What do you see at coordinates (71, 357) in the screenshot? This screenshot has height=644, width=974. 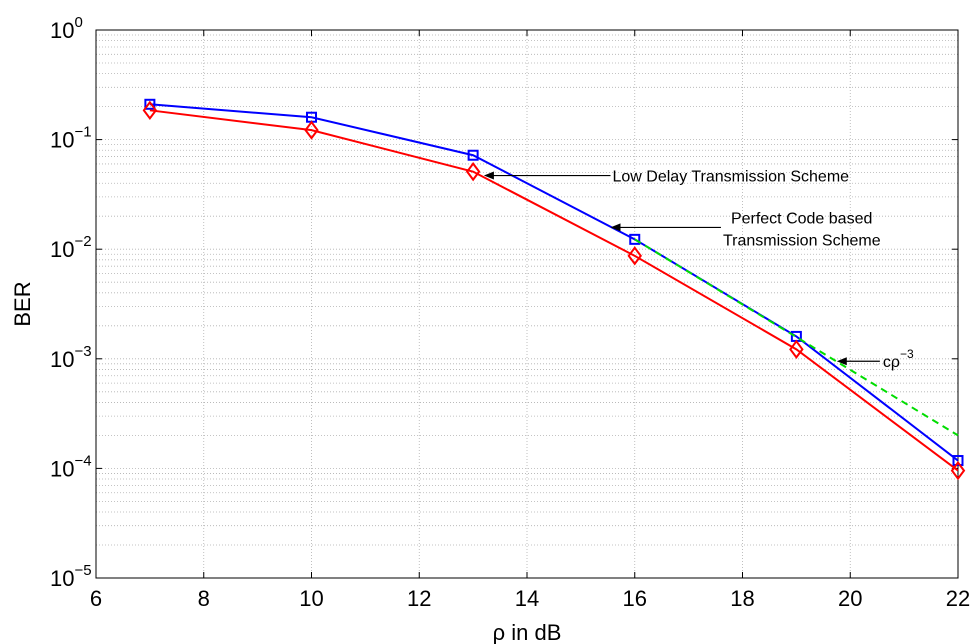 I see `y-tick-label: 10⁻³` at bounding box center [71, 357].